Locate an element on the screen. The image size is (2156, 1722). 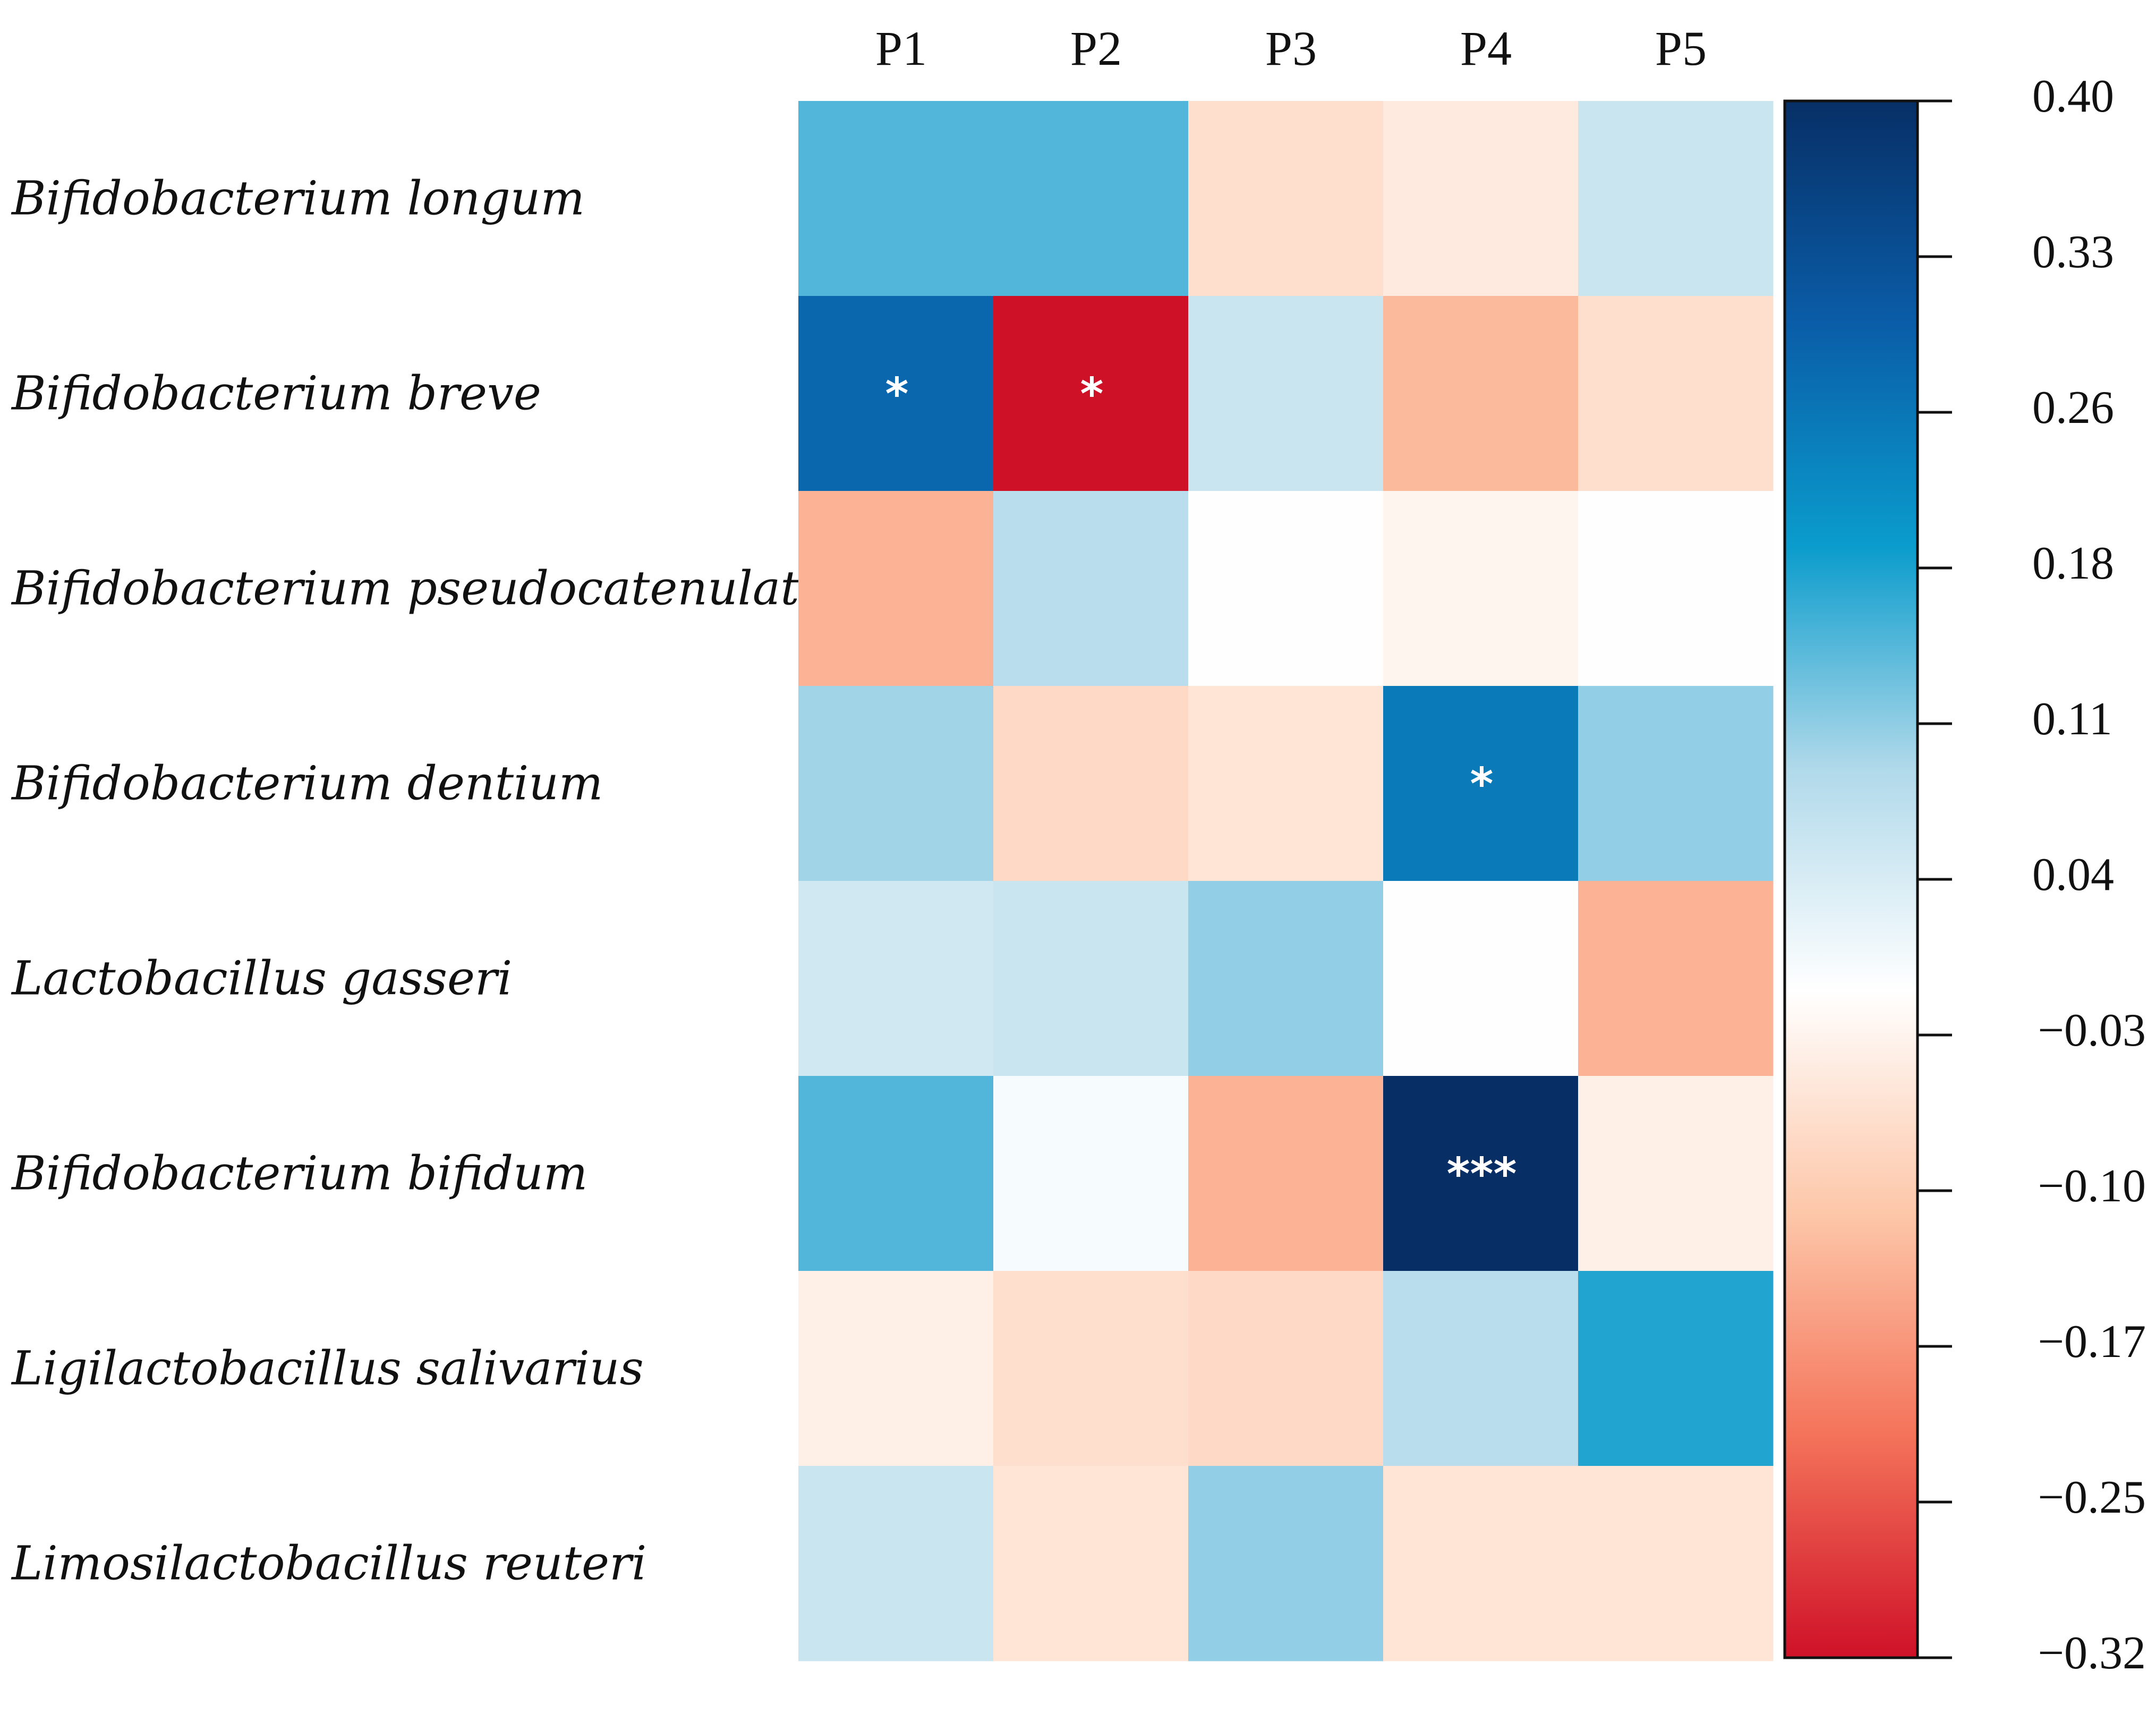
heatmap-cell-r4-c4 is located at coordinates (1481, 783).